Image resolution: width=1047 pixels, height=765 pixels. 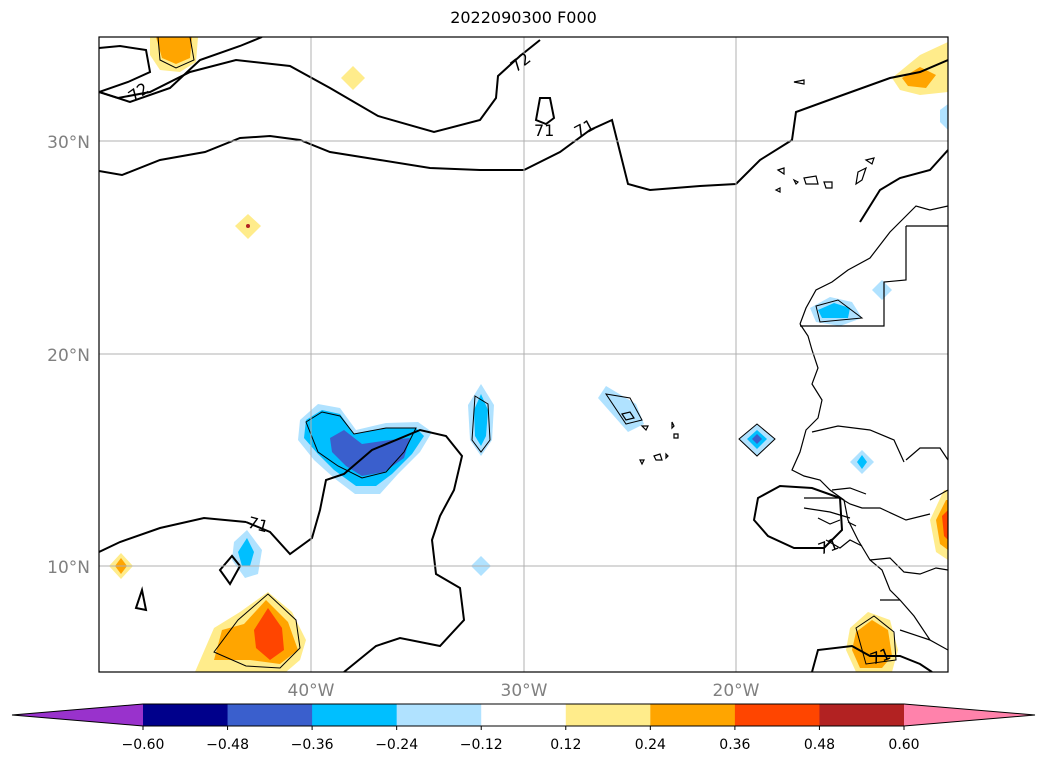 What do you see at coordinates (68, 143) in the screenshot?
I see `lat-label-30n: 30°N` at bounding box center [68, 143].